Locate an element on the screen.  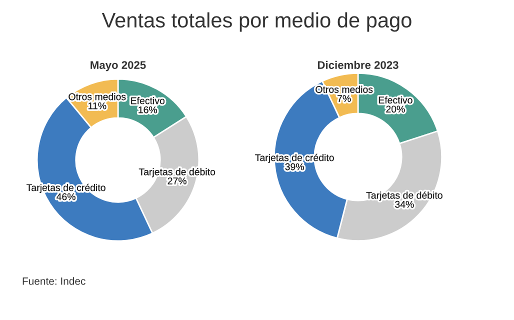
chart-subtitle: Mayo 2025 is located at coordinates (118, 66).